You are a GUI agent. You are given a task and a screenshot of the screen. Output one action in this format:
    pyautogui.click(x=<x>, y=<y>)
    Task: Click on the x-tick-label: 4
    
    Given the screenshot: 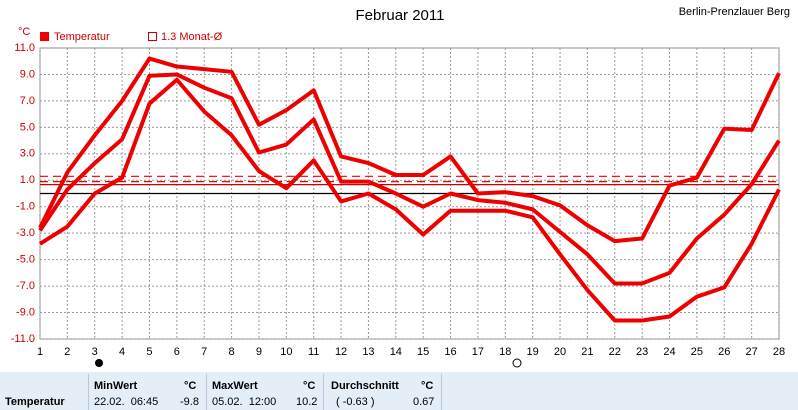 What is the action you would take?
    pyautogui.click(x=122, y=352)
    